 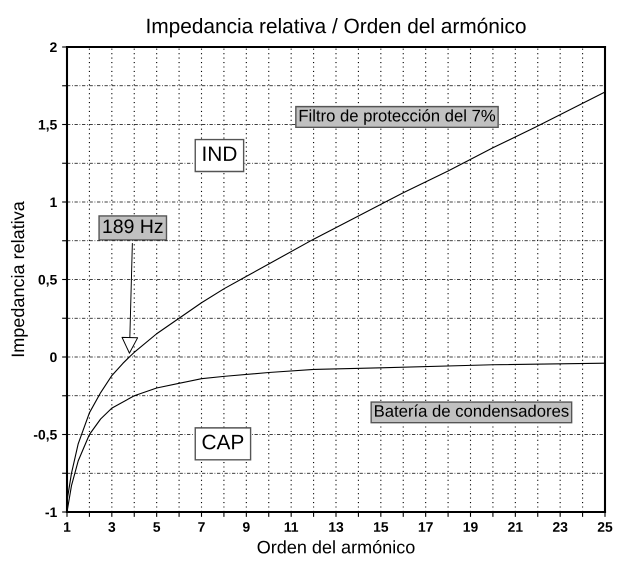 I want to click on x-tick-label: 5, so click(x=156, y=527).